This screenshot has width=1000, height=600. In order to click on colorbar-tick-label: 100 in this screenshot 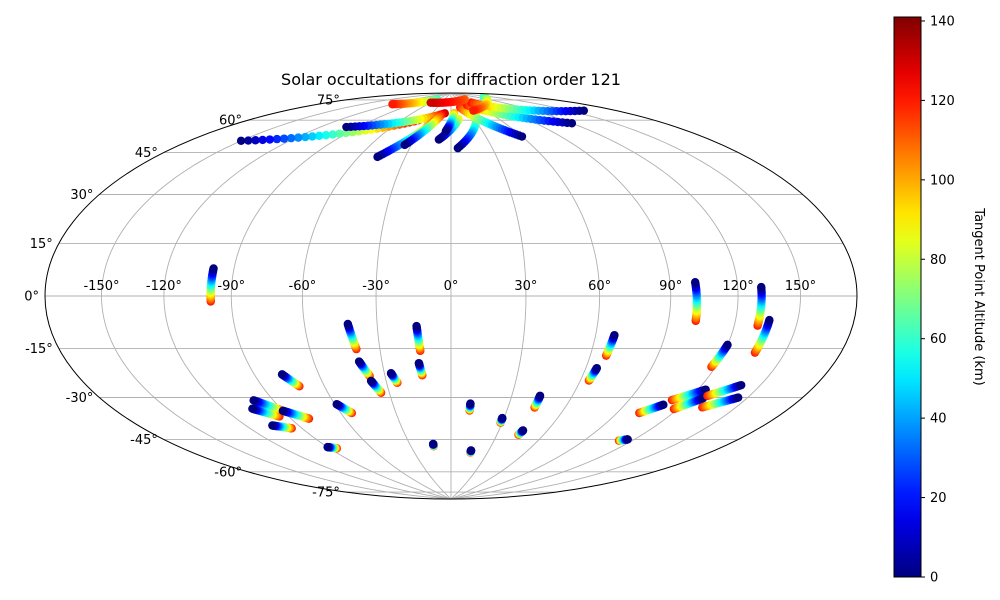, I will do `click(942, 180)`.